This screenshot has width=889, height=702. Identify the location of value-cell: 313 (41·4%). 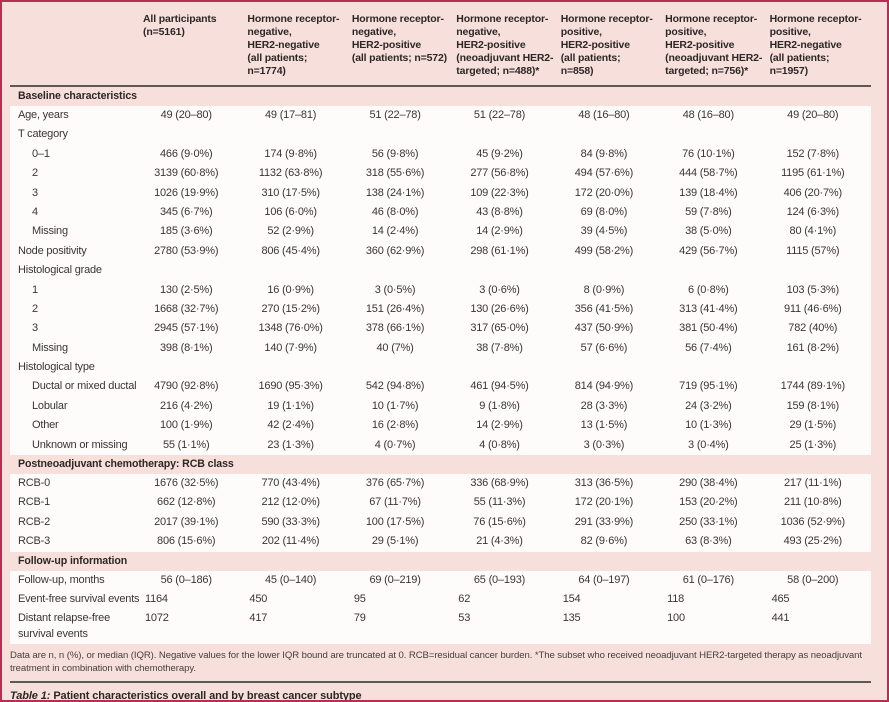
(708, 308).